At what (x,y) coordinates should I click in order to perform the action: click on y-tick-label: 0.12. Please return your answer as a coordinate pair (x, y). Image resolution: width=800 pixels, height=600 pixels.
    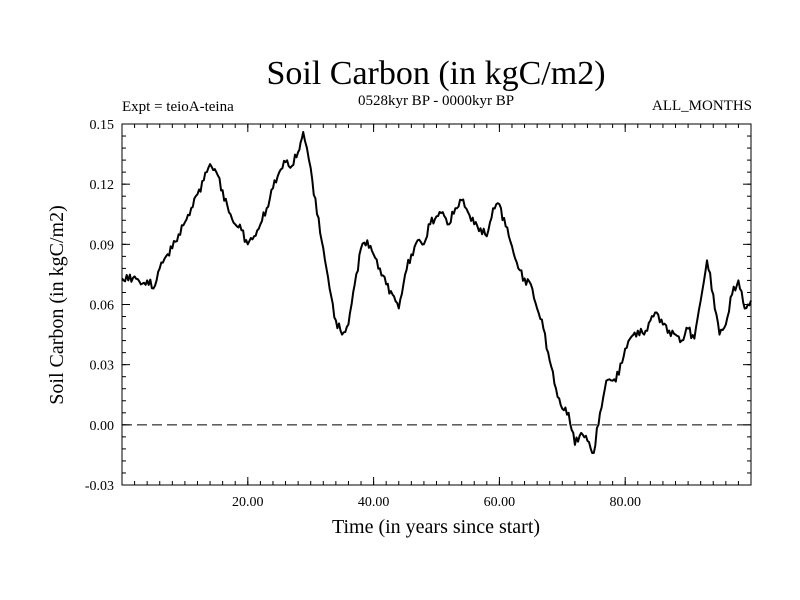
    Looking at the image, I should click on (102, 185).